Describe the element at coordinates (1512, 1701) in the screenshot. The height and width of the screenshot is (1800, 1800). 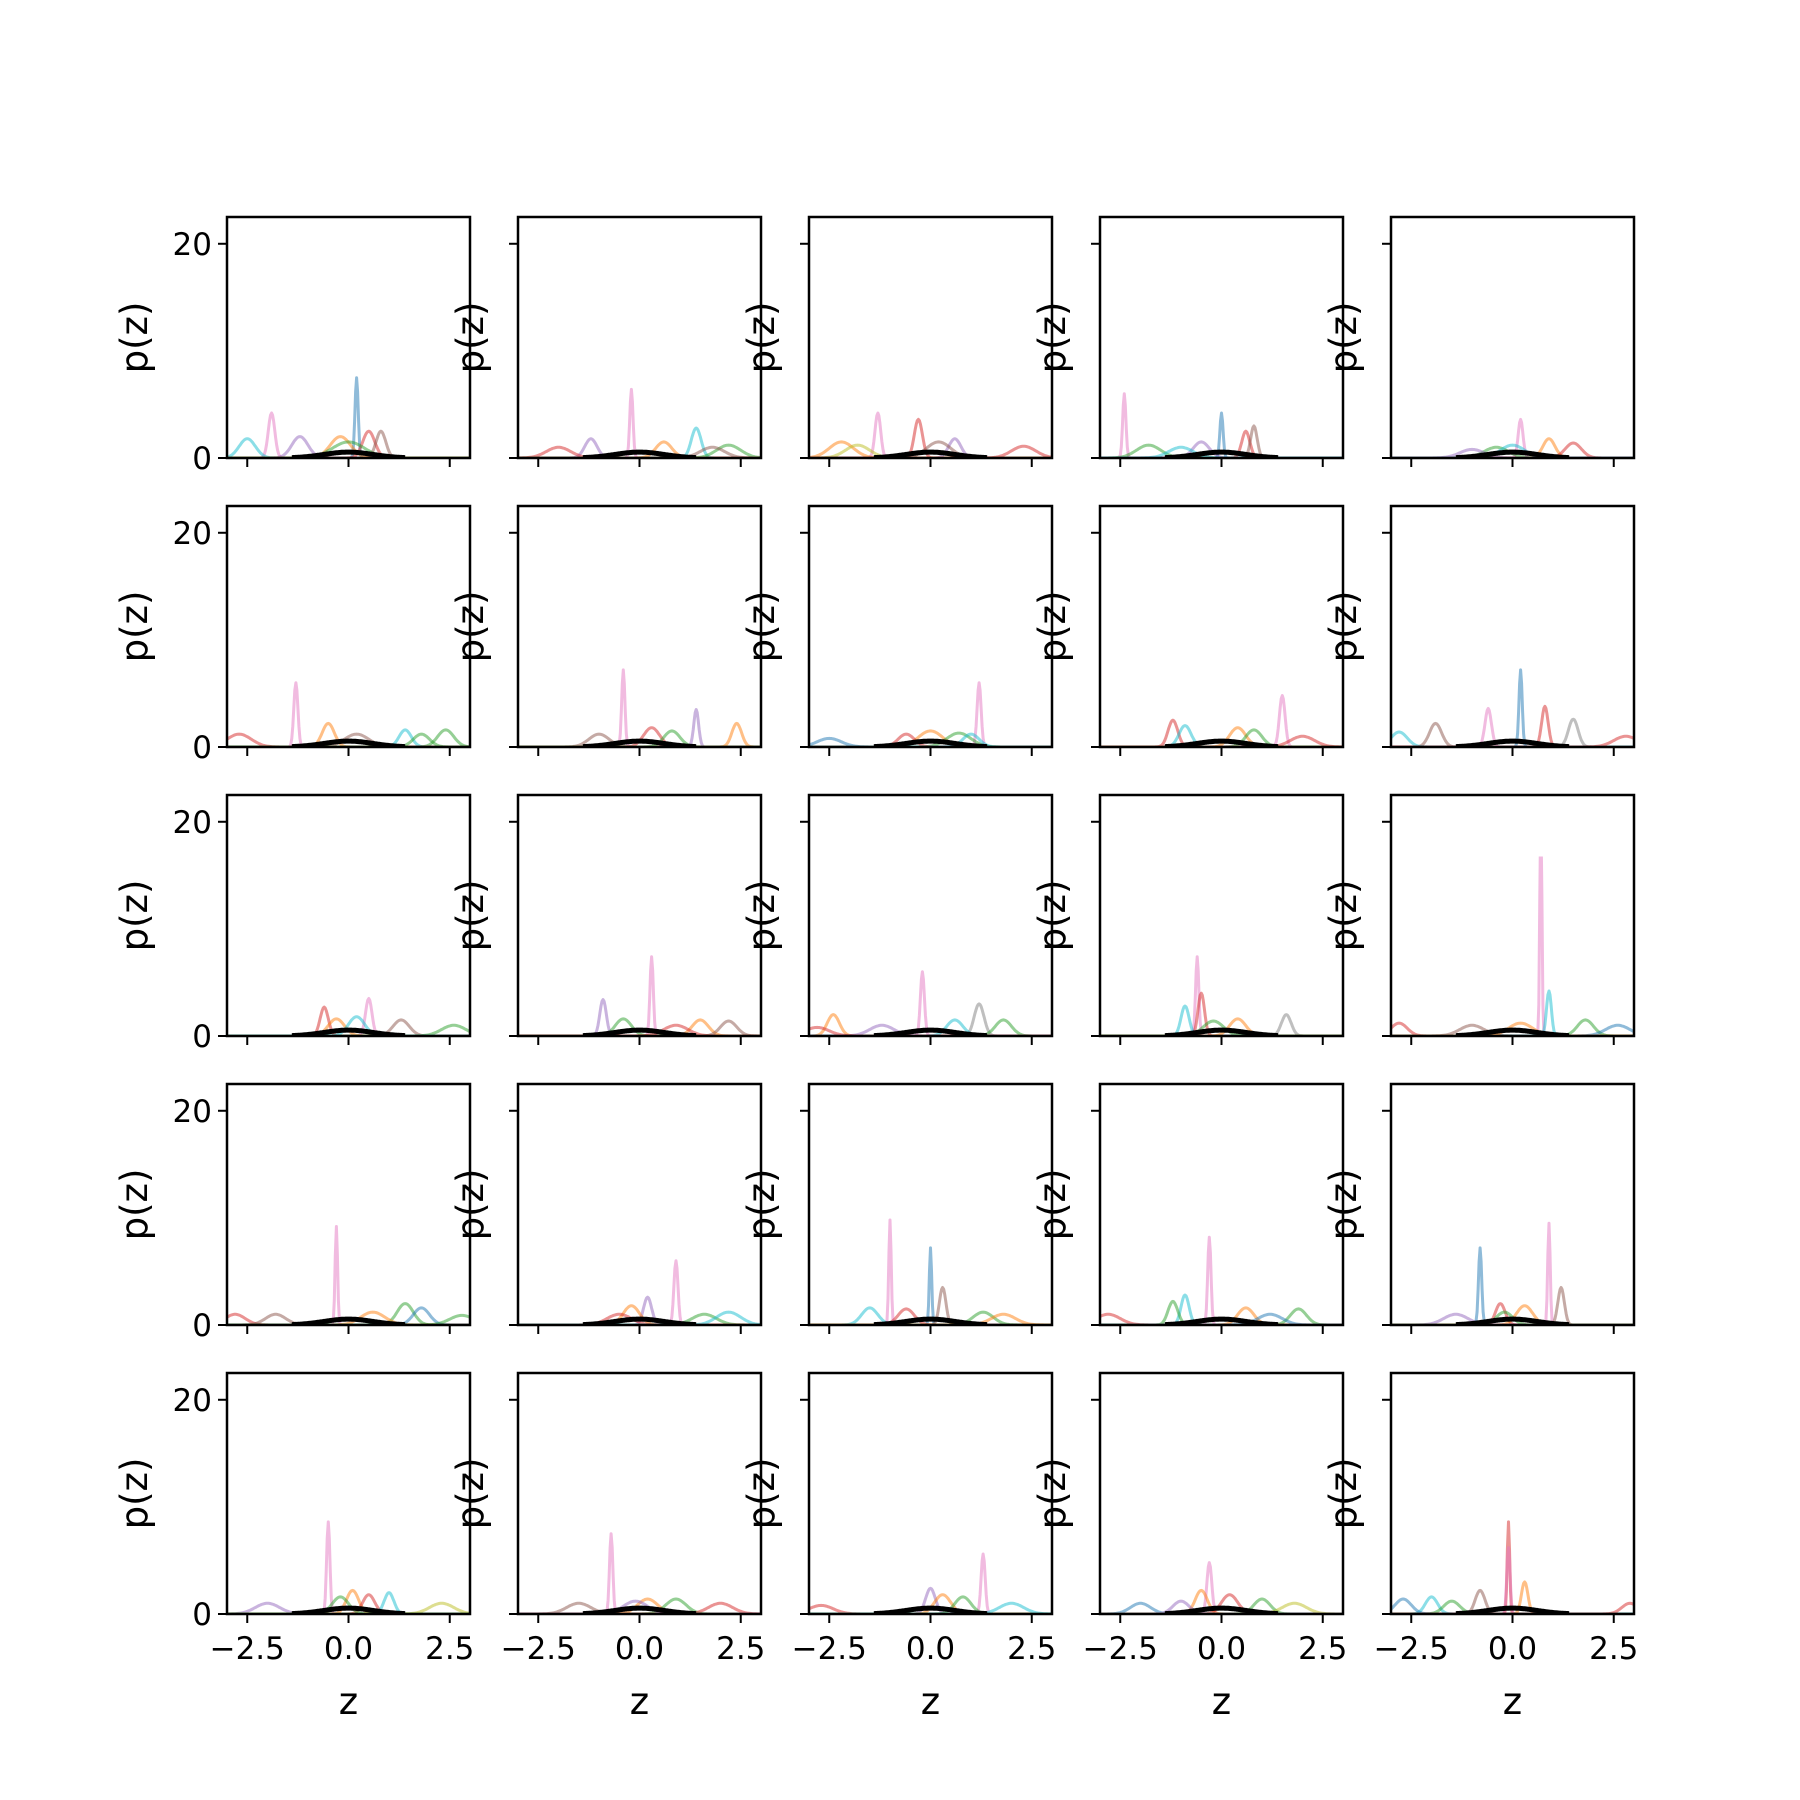
I see `x-axis-label: z` at that location.